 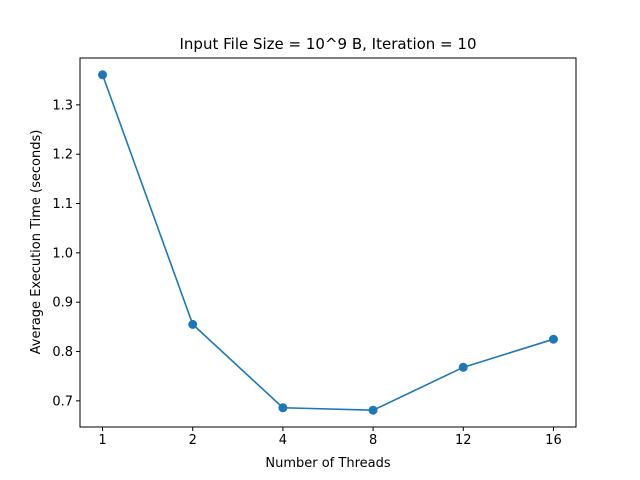 I want to click on x-tick-label: 8, so click(x=373, y=440).